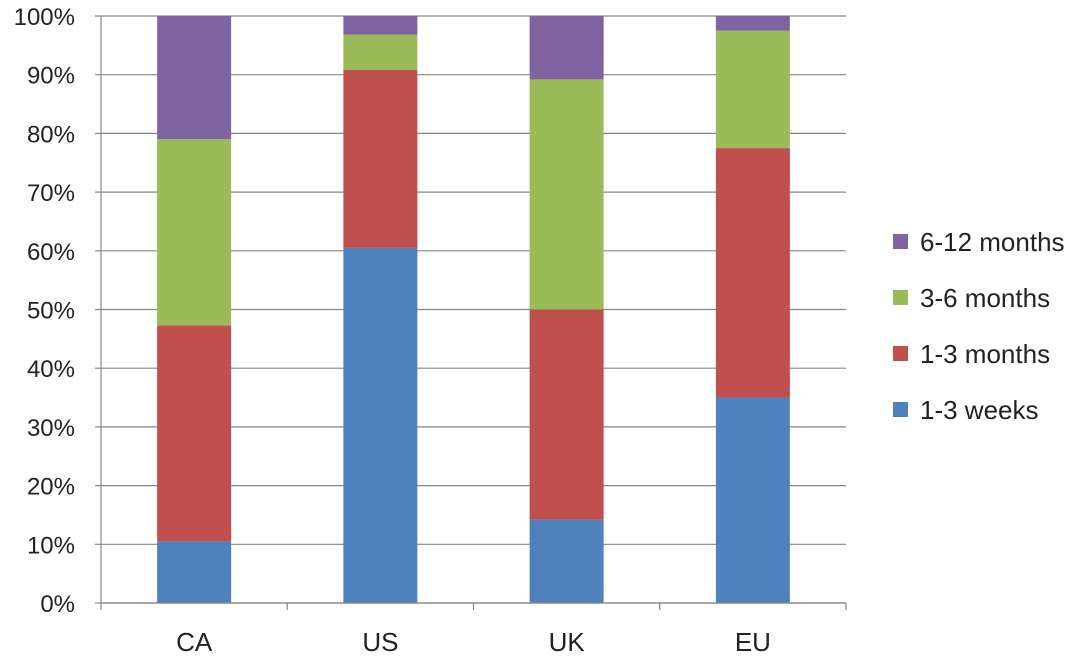 This screenshot has height=663, width=1084. Describe the element at coordinates (51, 311) in the screenshot. I see `y-tick-label: 50%` at that location.